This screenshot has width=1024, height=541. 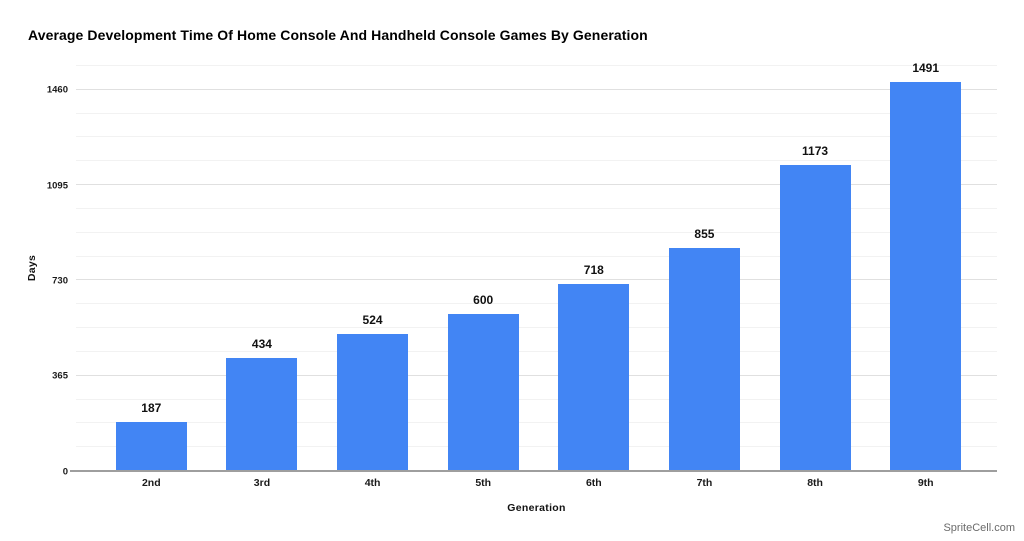 I want to click on bar-value-label: 718, so click(x=593, y=269).